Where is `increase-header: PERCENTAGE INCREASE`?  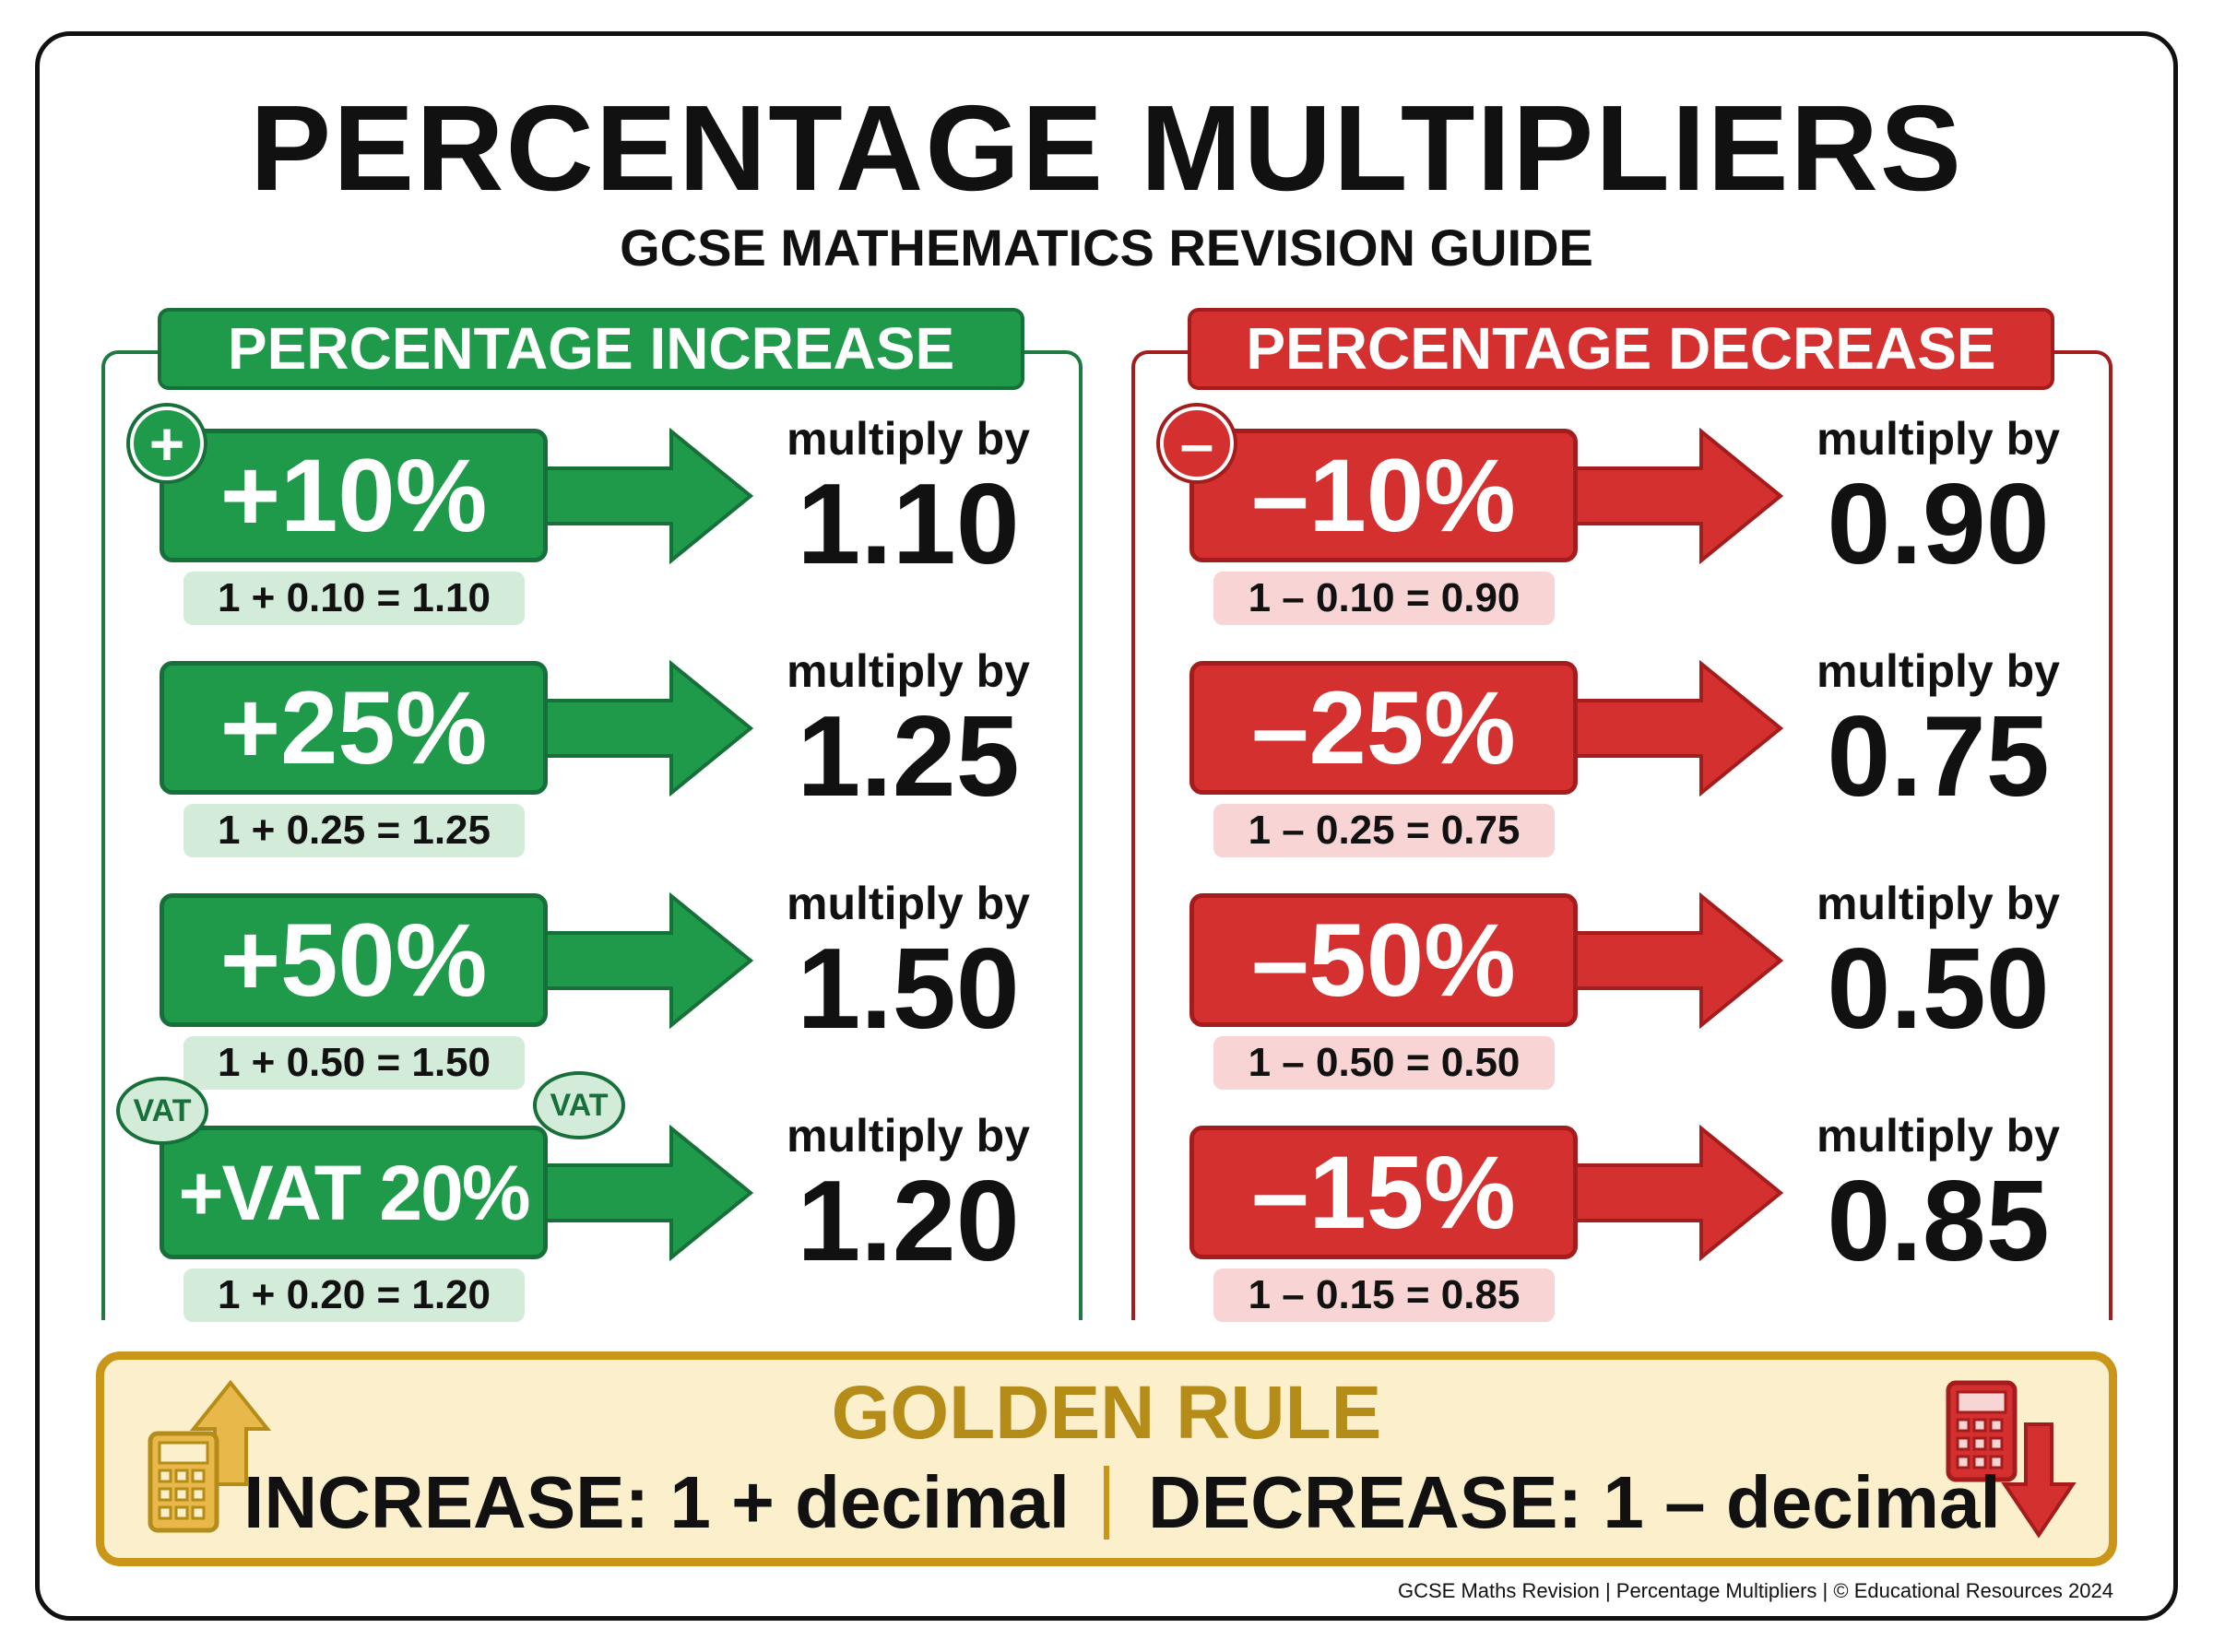
increase-header: PERCENTAGE INCREASE is located at coordinates (591, 349).